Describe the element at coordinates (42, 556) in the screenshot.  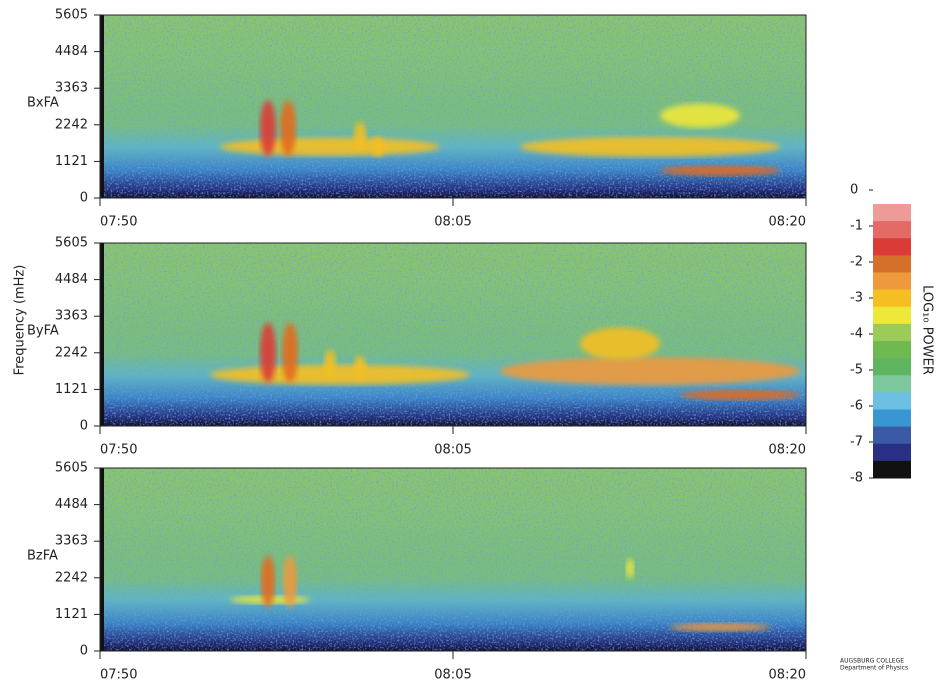
I see `panel-label: BzFA` at that location.